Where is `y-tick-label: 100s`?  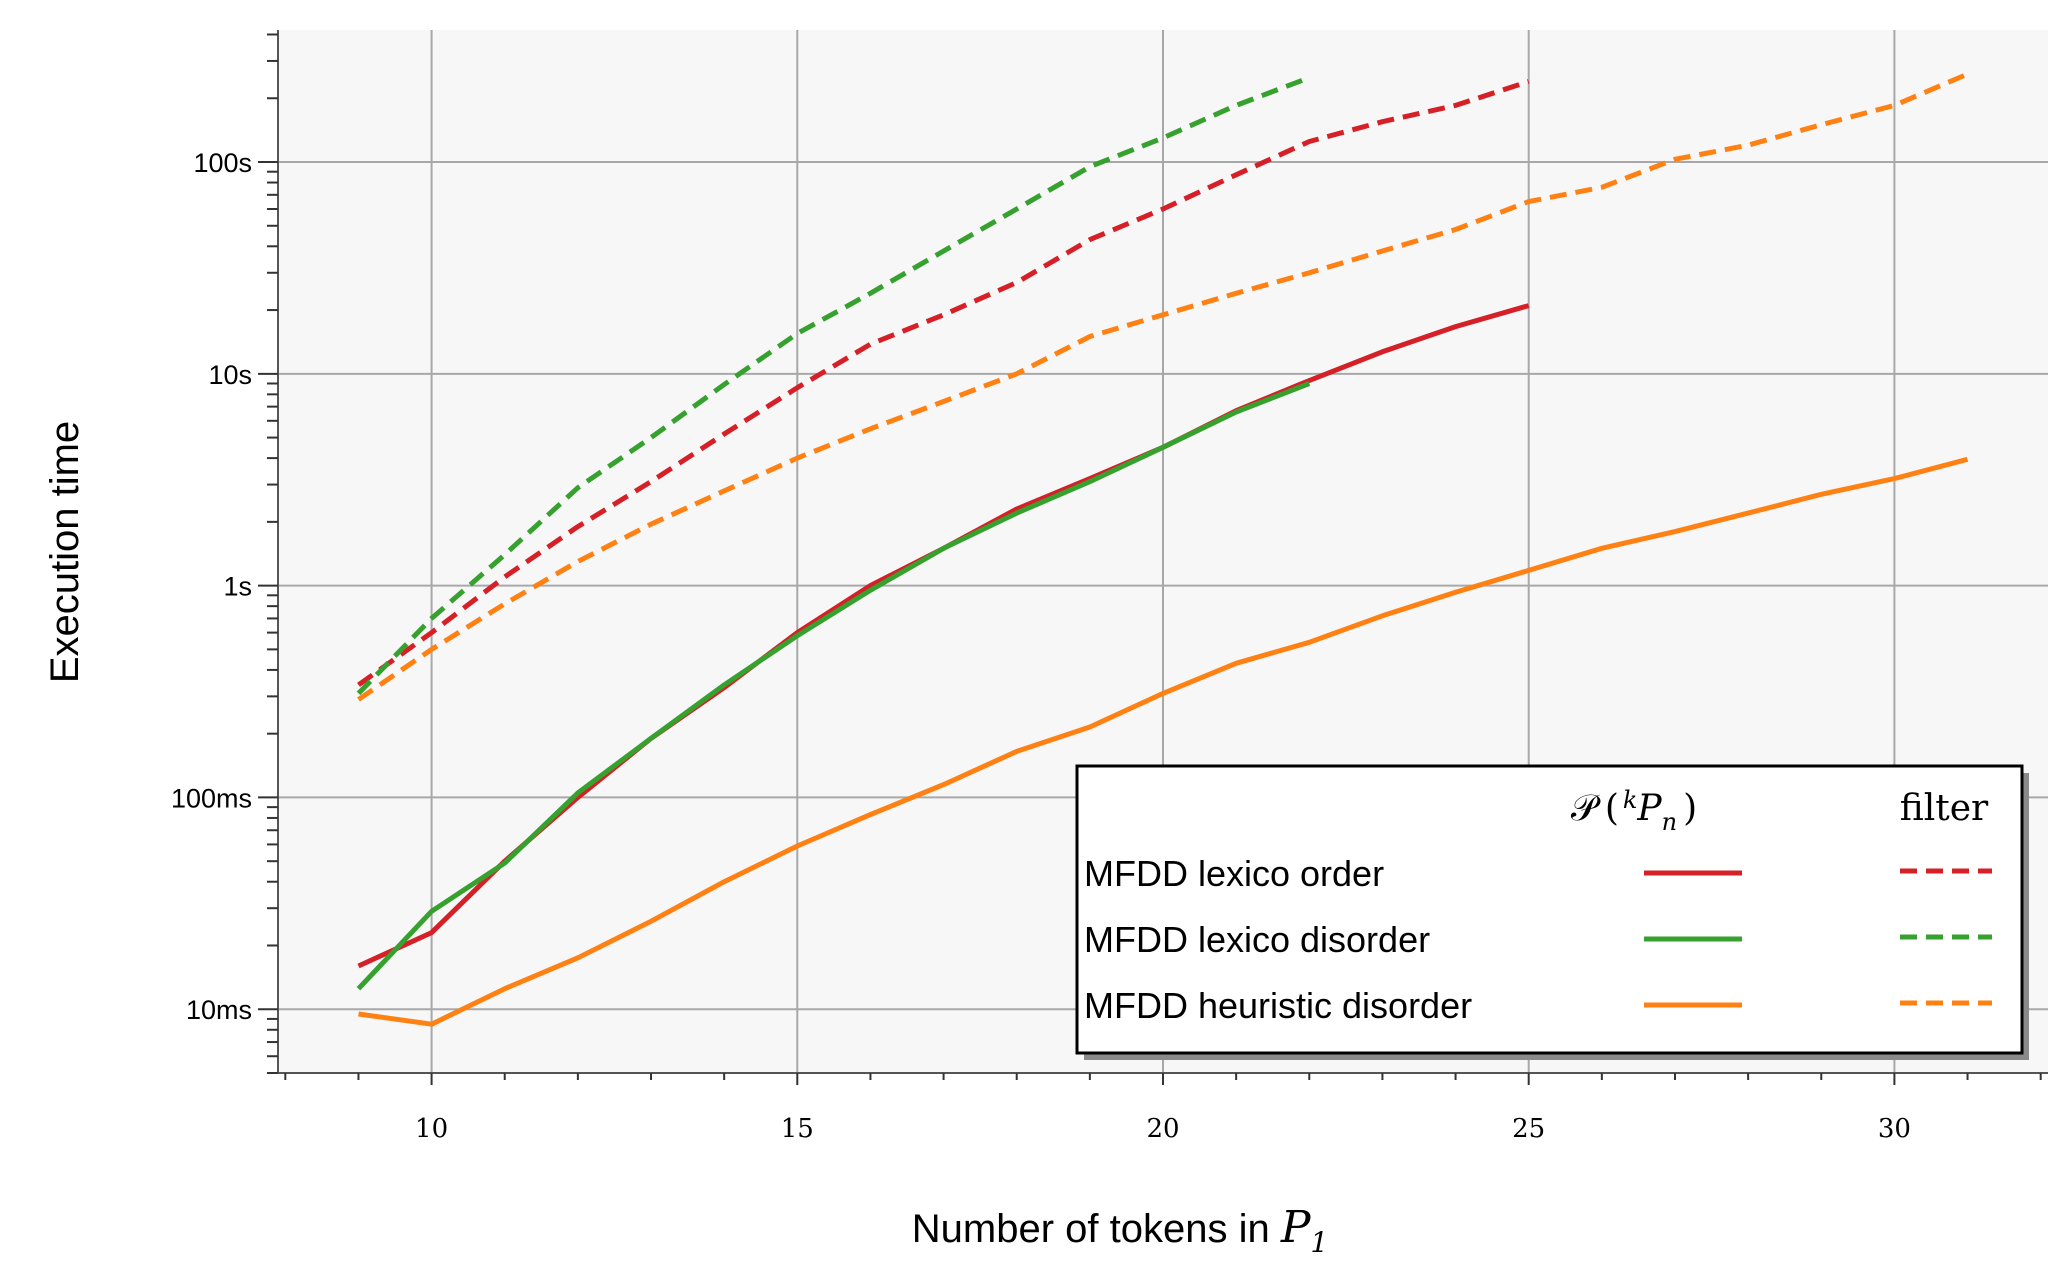 y-tick-label: 100s is located at coordinates (222, 163).